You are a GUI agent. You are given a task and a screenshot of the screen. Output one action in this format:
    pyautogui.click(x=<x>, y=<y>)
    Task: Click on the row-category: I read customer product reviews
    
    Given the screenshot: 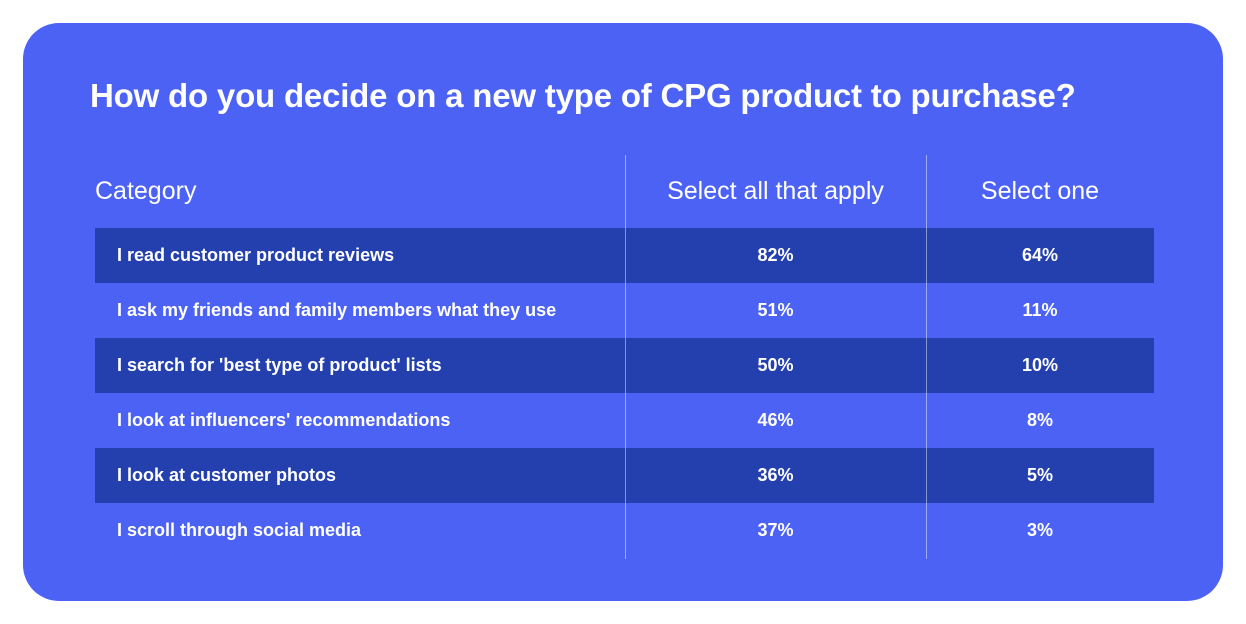 What is the action you would take?
    pyautogui.click(x=256, y=255)
    